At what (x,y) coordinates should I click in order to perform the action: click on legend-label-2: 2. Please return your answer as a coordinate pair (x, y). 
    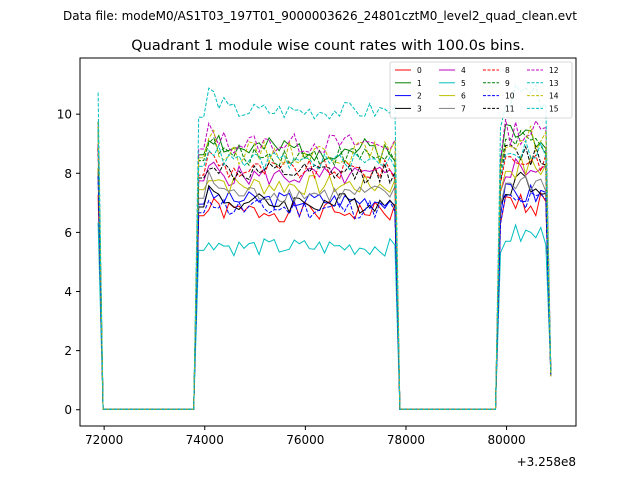
    Looking at the image, I should click on (419, 96).